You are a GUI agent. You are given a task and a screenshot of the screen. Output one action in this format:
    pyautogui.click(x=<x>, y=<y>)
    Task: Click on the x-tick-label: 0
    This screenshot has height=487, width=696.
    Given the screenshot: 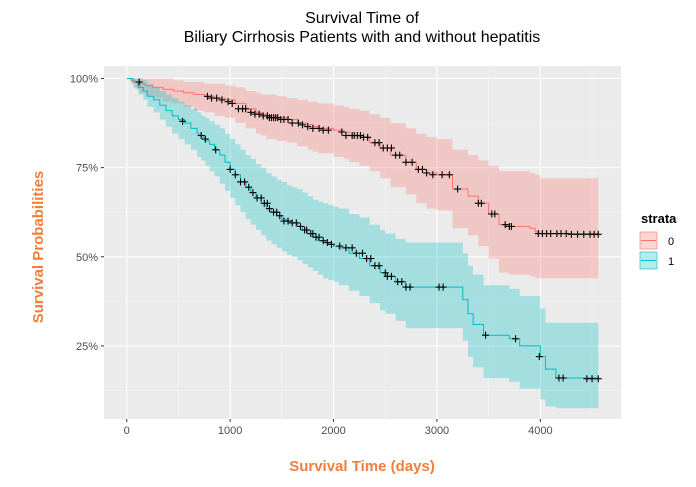 What is the action you would take?
    pyautogui.click(x=127, y=431)
    